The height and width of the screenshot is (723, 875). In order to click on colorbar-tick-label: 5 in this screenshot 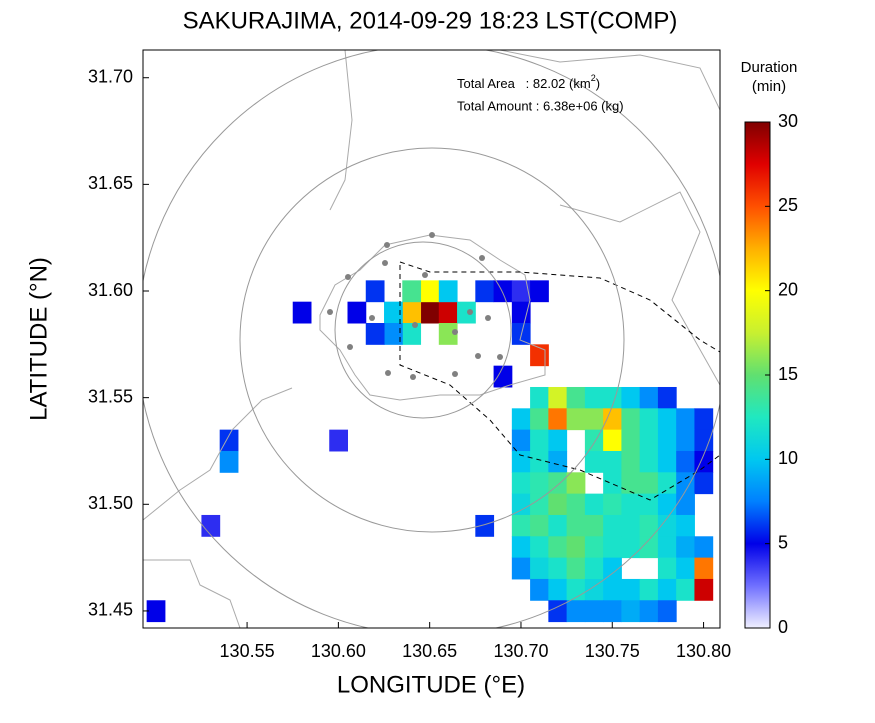, I will do `click(783, 542)`.